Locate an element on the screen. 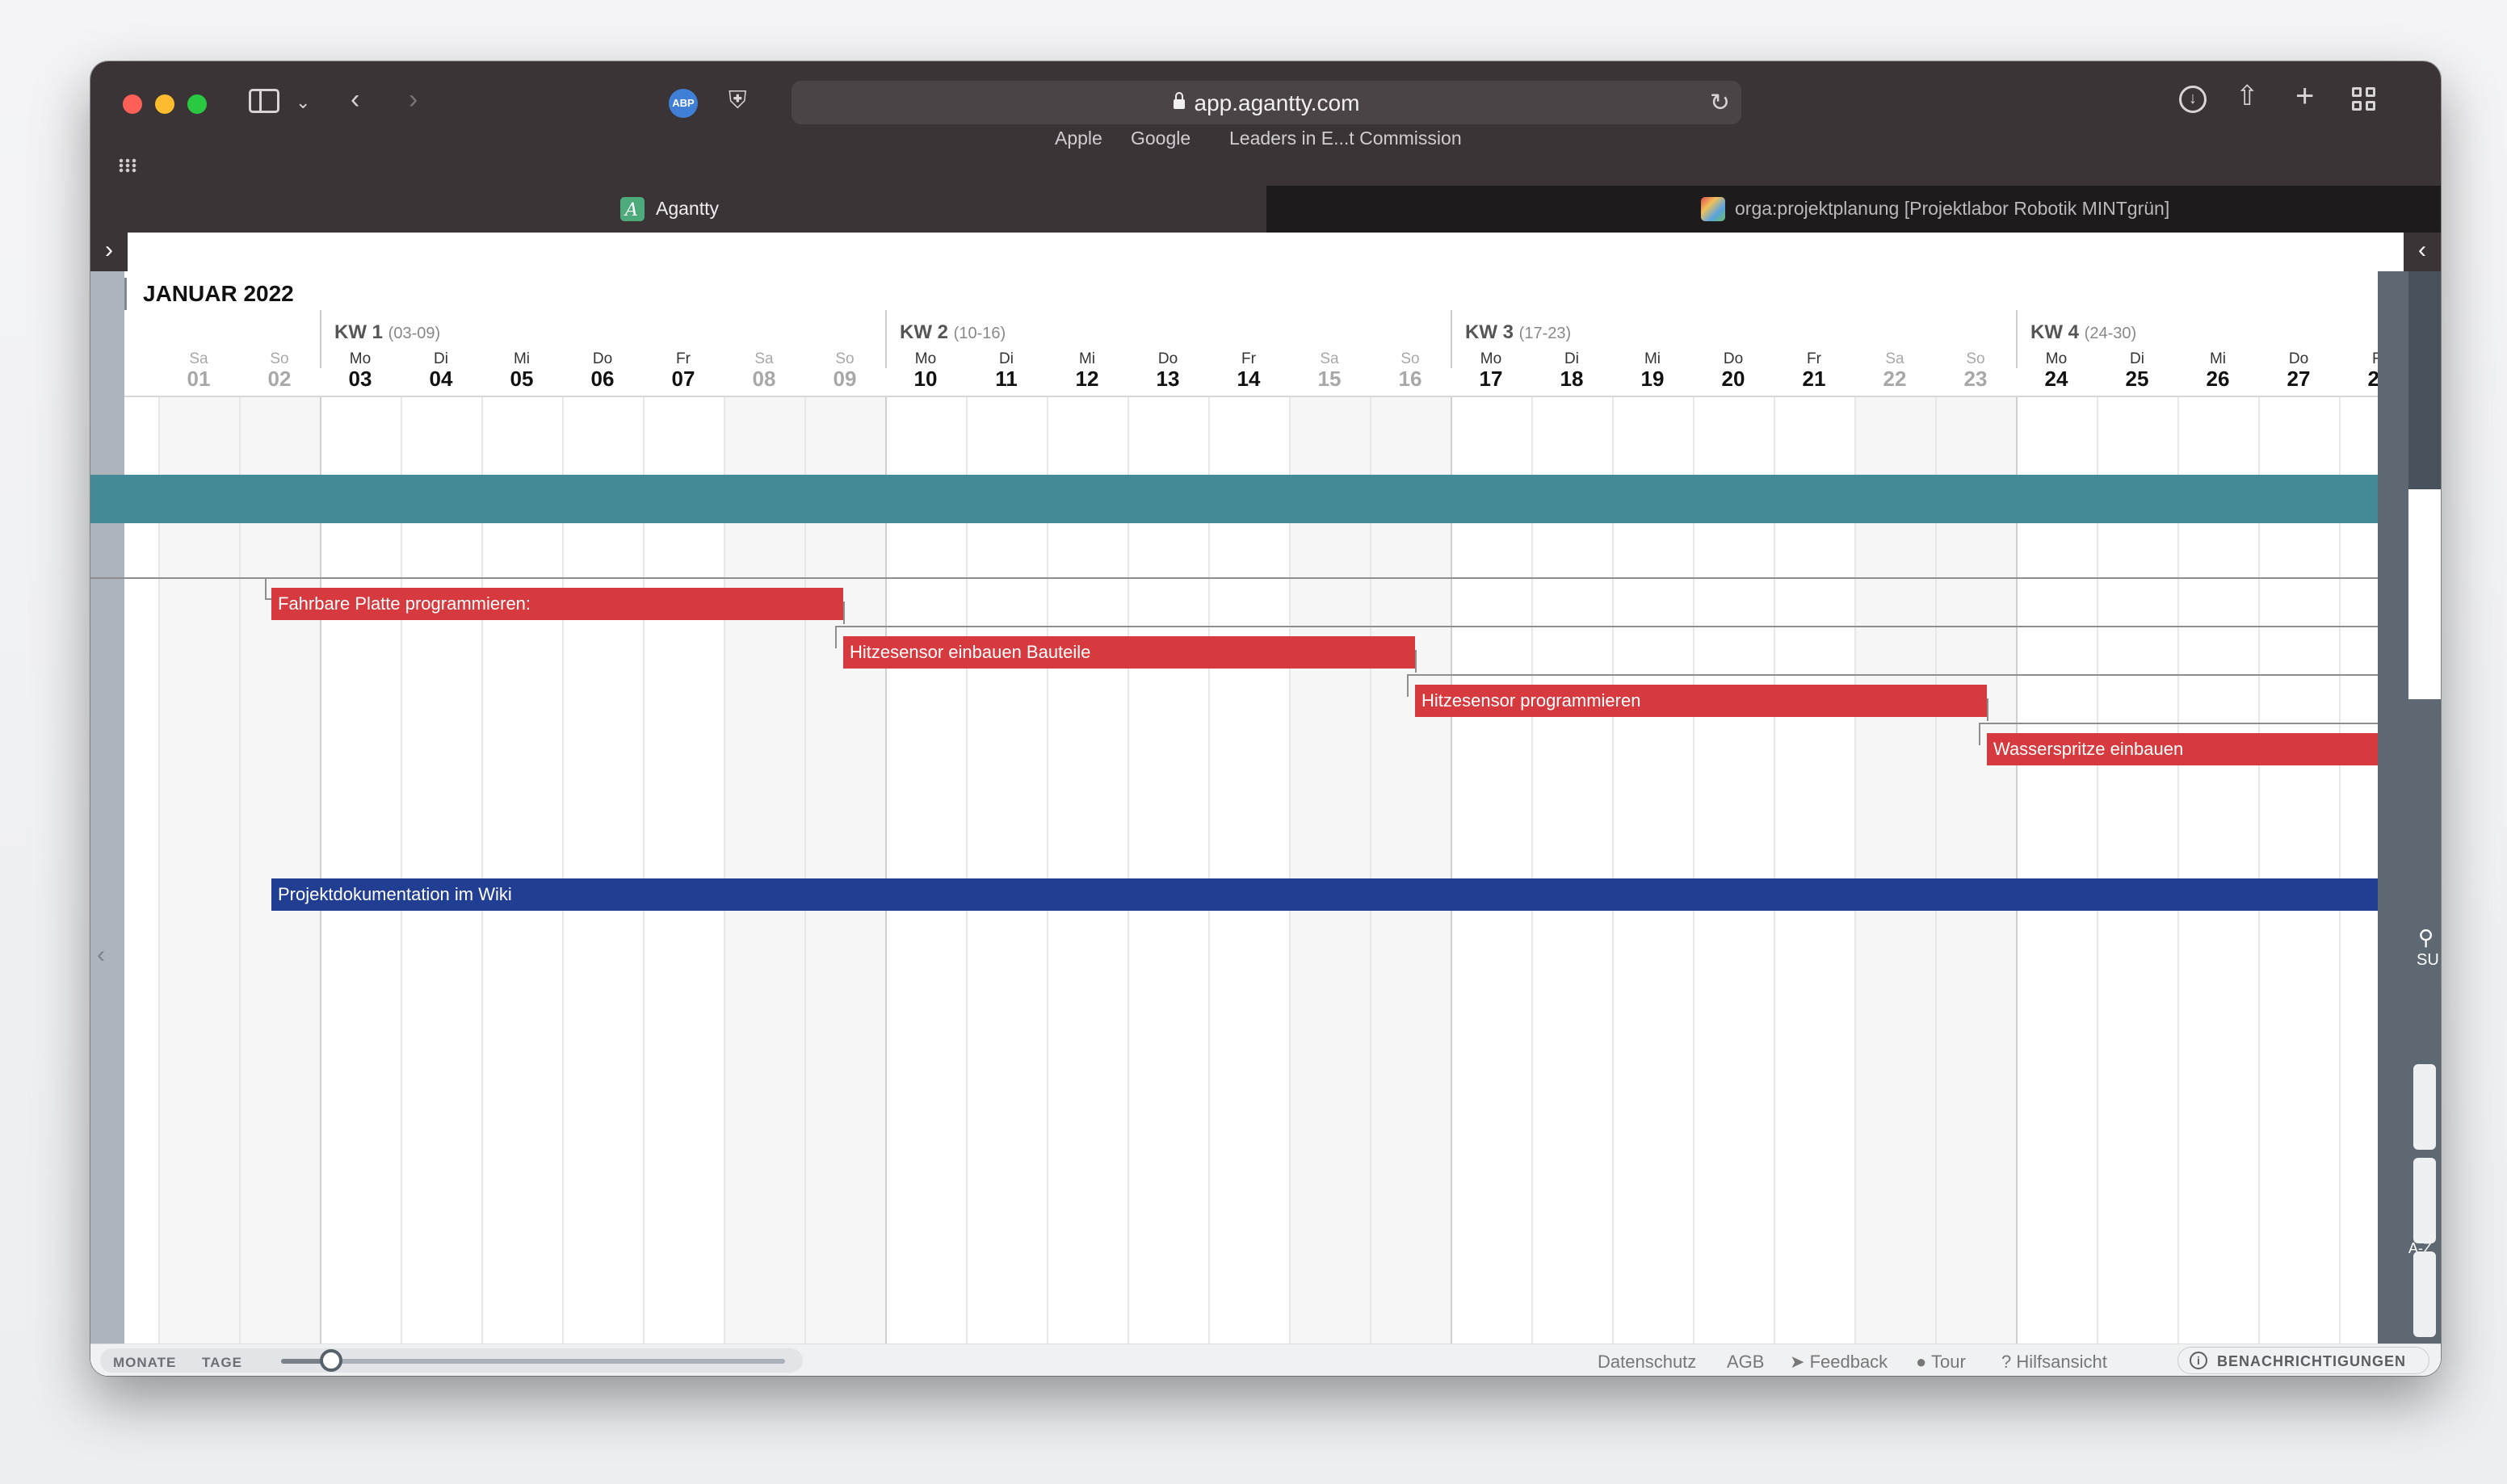 This screenshot has height=1484, width=2507. right-panel-card is located at coordinates (2424, 594).